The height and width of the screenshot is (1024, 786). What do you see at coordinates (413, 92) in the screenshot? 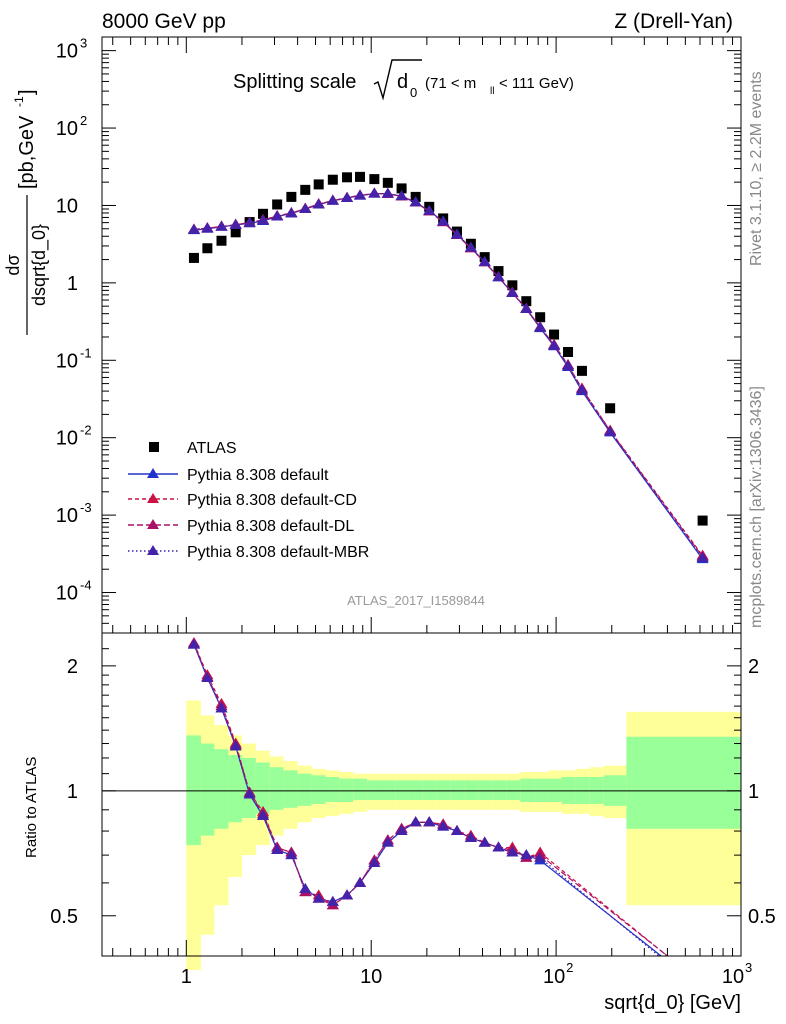
I see `plot-title-symbol-sub: 0` at bounding box center [413, 92].